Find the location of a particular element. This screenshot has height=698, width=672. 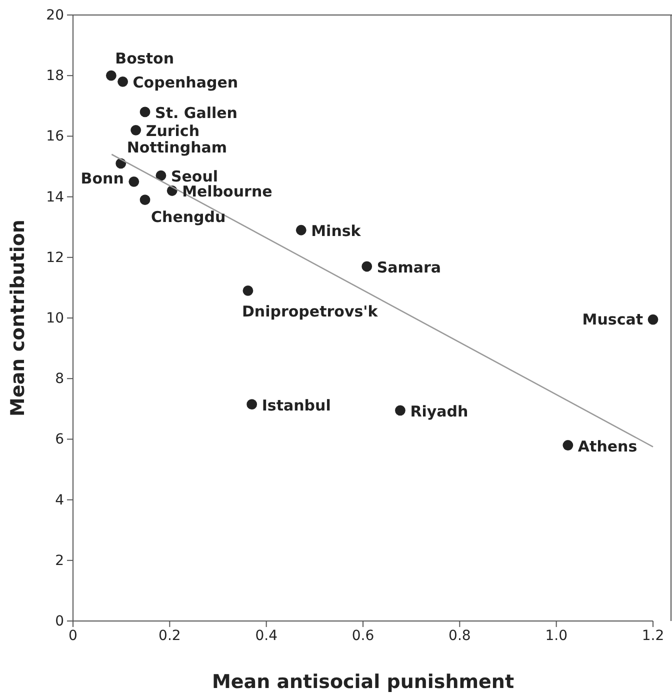

annotation: Chengdu is located at coordinates (188, 217).